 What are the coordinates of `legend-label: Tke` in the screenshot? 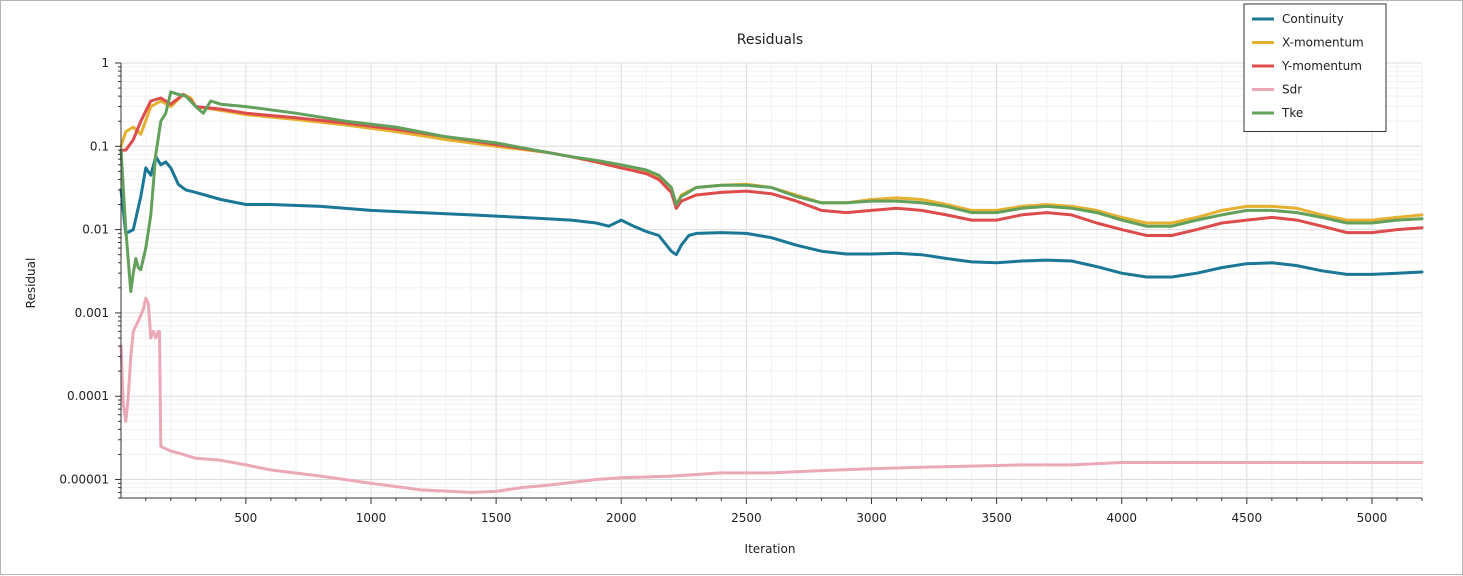 It's located at (1292, 113).